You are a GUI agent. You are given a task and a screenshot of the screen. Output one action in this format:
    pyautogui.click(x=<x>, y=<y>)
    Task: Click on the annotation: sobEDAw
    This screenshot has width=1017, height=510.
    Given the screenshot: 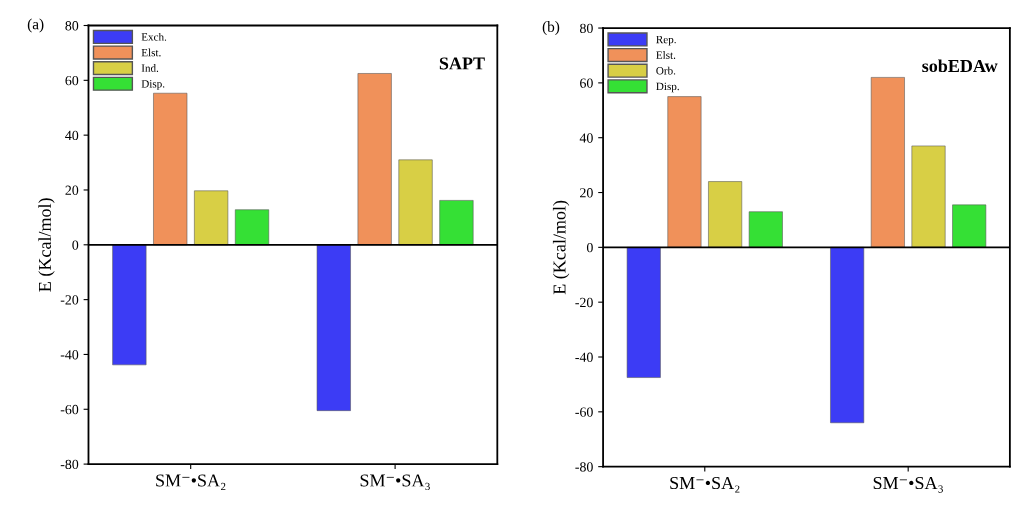 What is the action you would take?
    pyautogui.click(x=960, y=66)
    